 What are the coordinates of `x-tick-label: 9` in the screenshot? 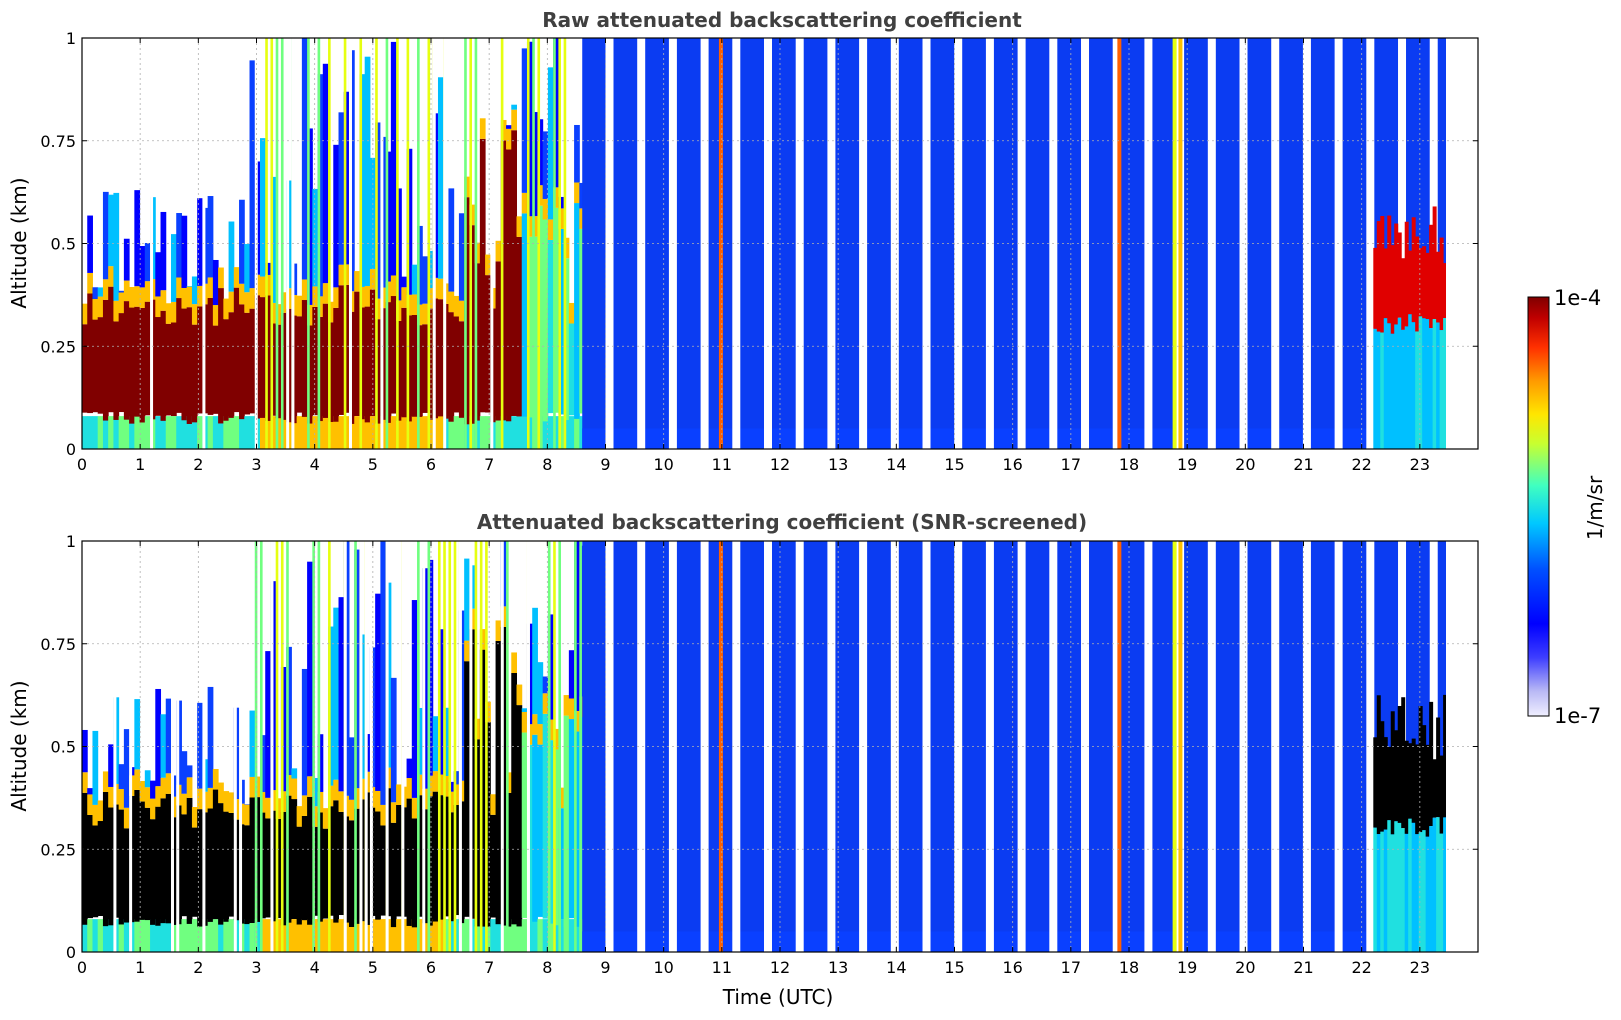 It's located at (605, 967).